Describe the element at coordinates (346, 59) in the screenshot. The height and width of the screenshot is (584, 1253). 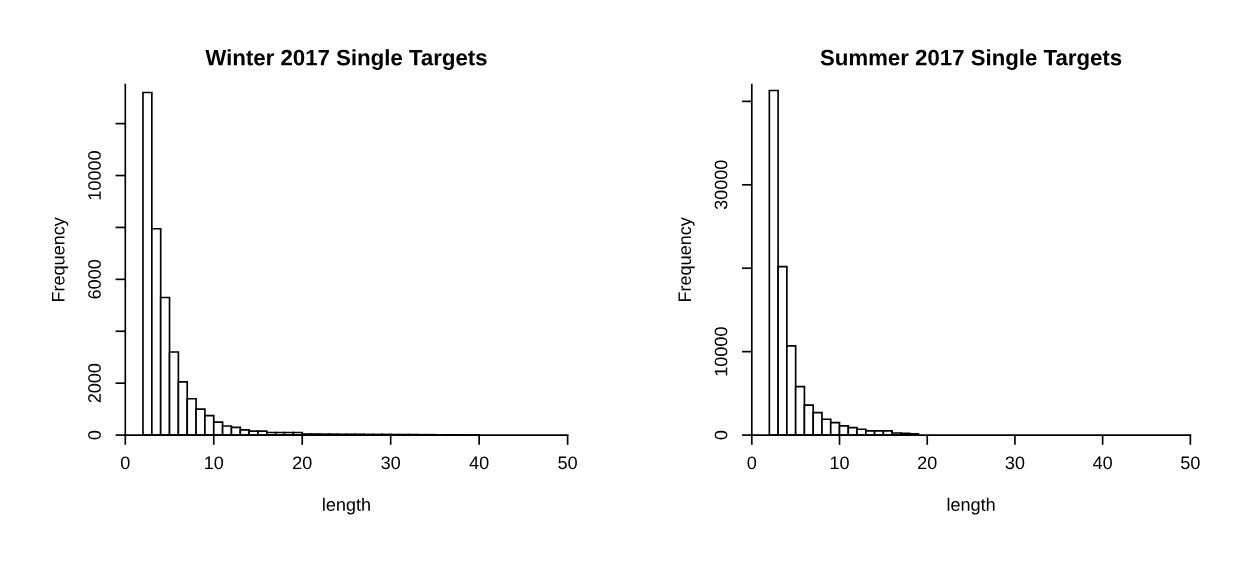
I see `chart-title: Winter 2017 Single Targets` at that location.